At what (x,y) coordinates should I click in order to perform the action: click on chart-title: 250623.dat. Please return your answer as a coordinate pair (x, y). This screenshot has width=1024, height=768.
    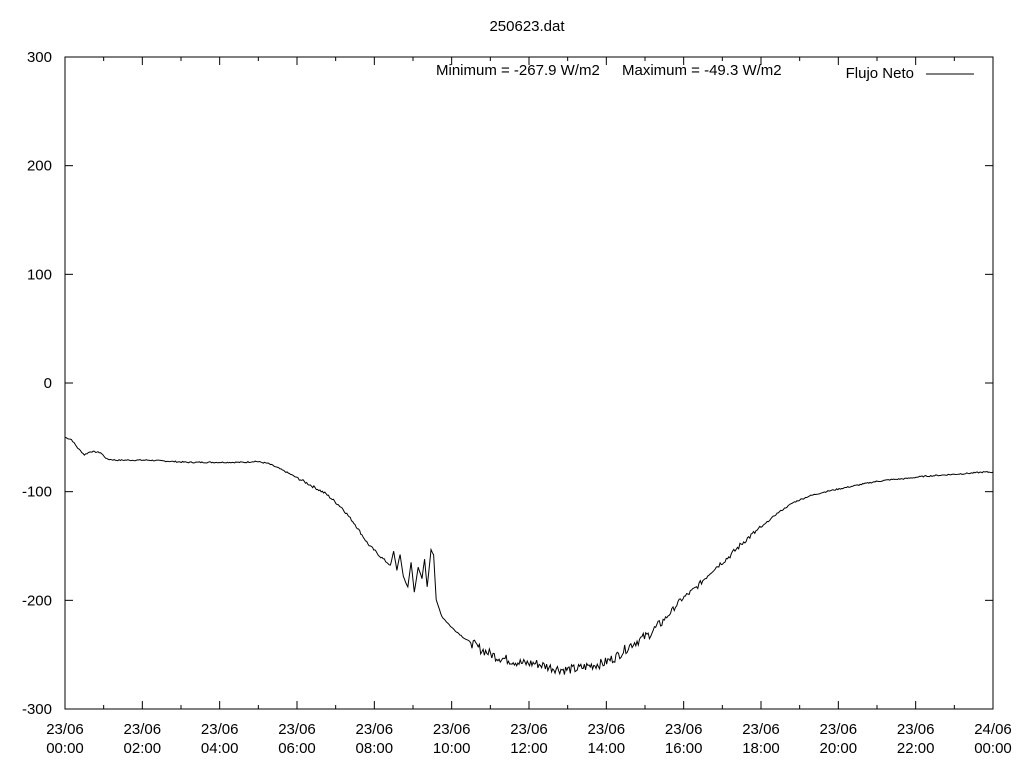
    Looking at the image, I should click on (527, 26).